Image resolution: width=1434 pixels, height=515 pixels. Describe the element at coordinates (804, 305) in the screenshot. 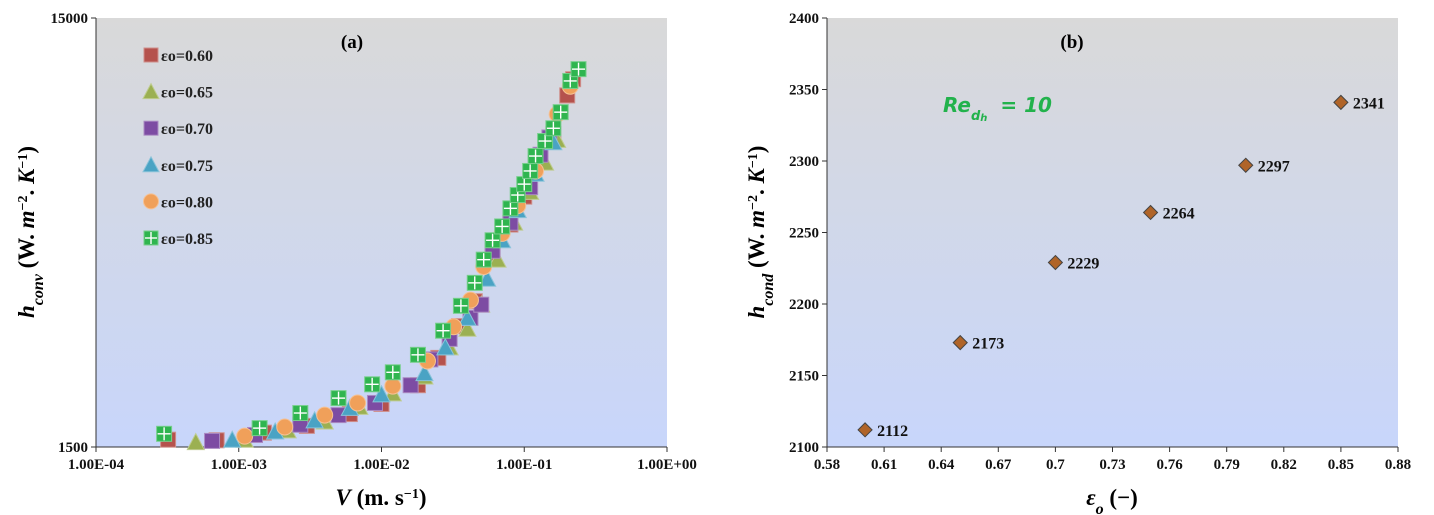

I see `y-tick-label: 2200` at that location.